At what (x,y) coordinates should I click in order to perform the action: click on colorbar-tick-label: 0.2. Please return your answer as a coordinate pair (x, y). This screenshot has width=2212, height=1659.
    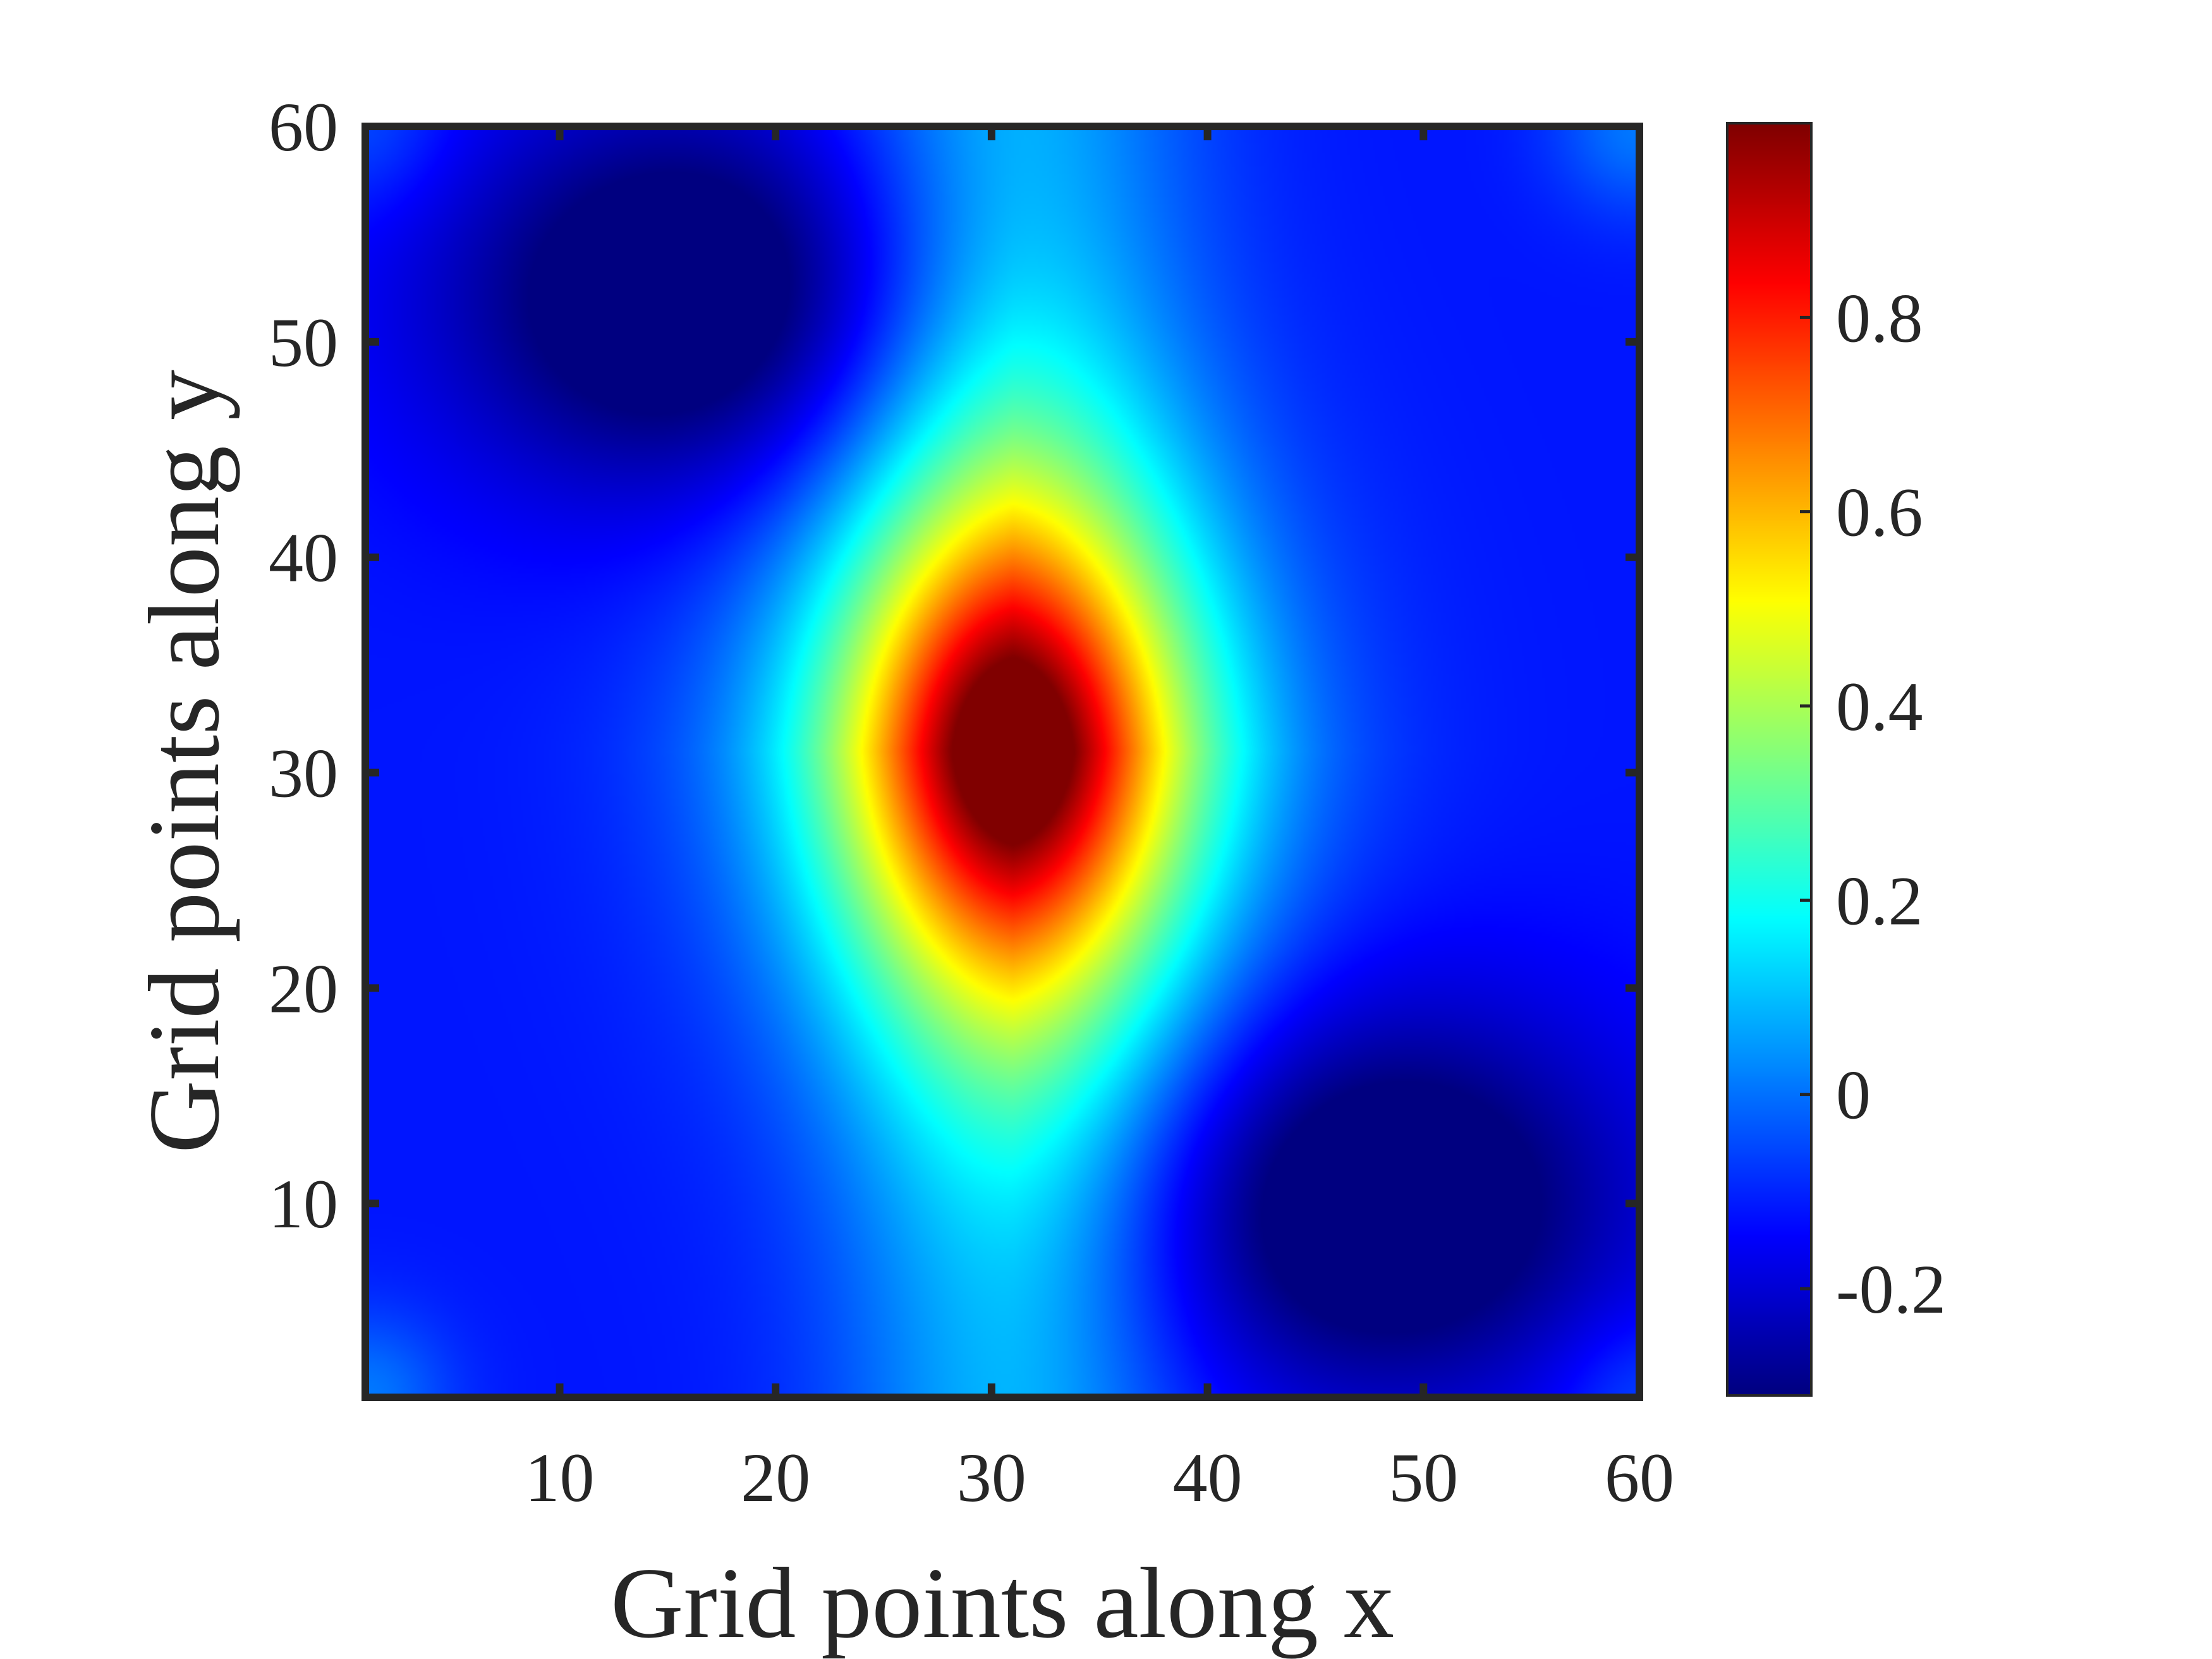
    Looking at the image, I should click on (1880, 900).